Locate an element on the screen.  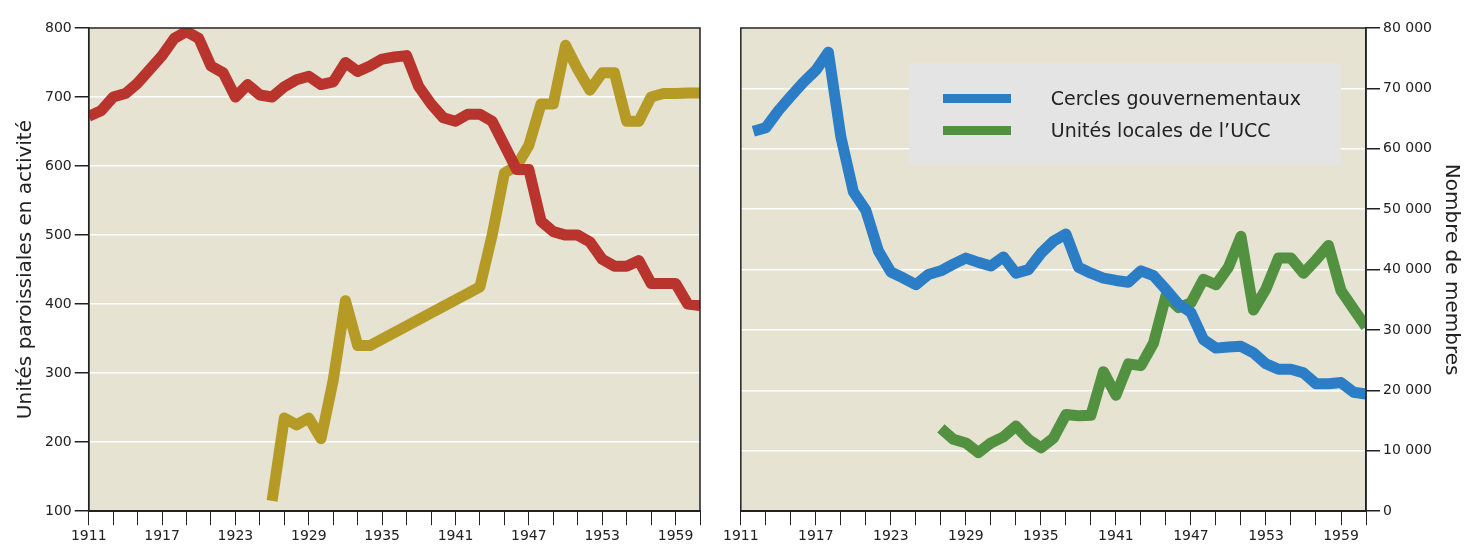
y-tick-label: 300 is located at coordinates (58, 371).